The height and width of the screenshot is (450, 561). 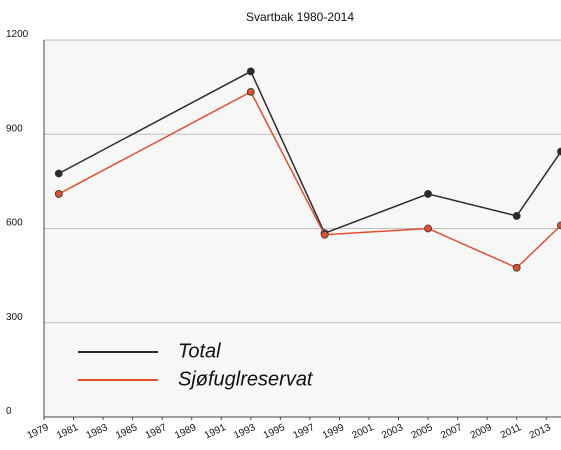 I want to click on chart-title: Svartbak 1980-2014, so click(x=300, y=17).